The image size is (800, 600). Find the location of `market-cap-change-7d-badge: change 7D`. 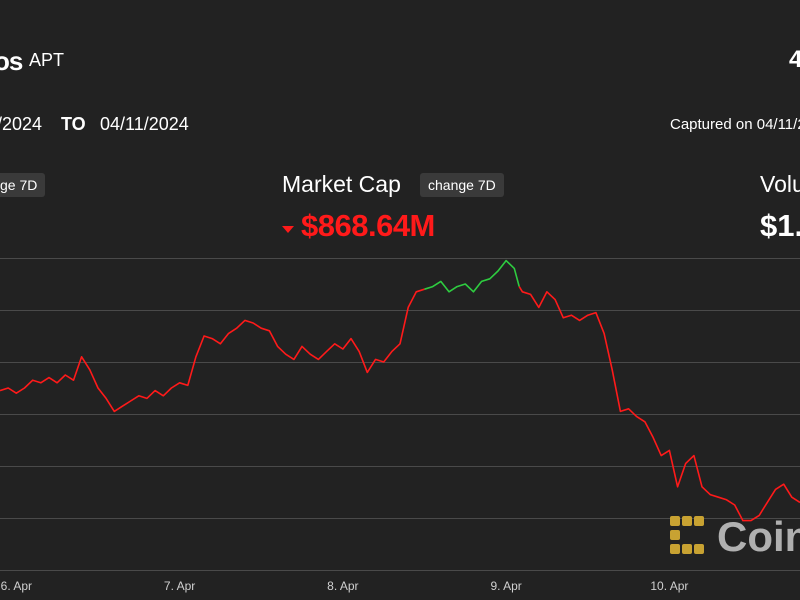

market-cap-change-7d-badge: change 7D is located at coordinates (462, 185).